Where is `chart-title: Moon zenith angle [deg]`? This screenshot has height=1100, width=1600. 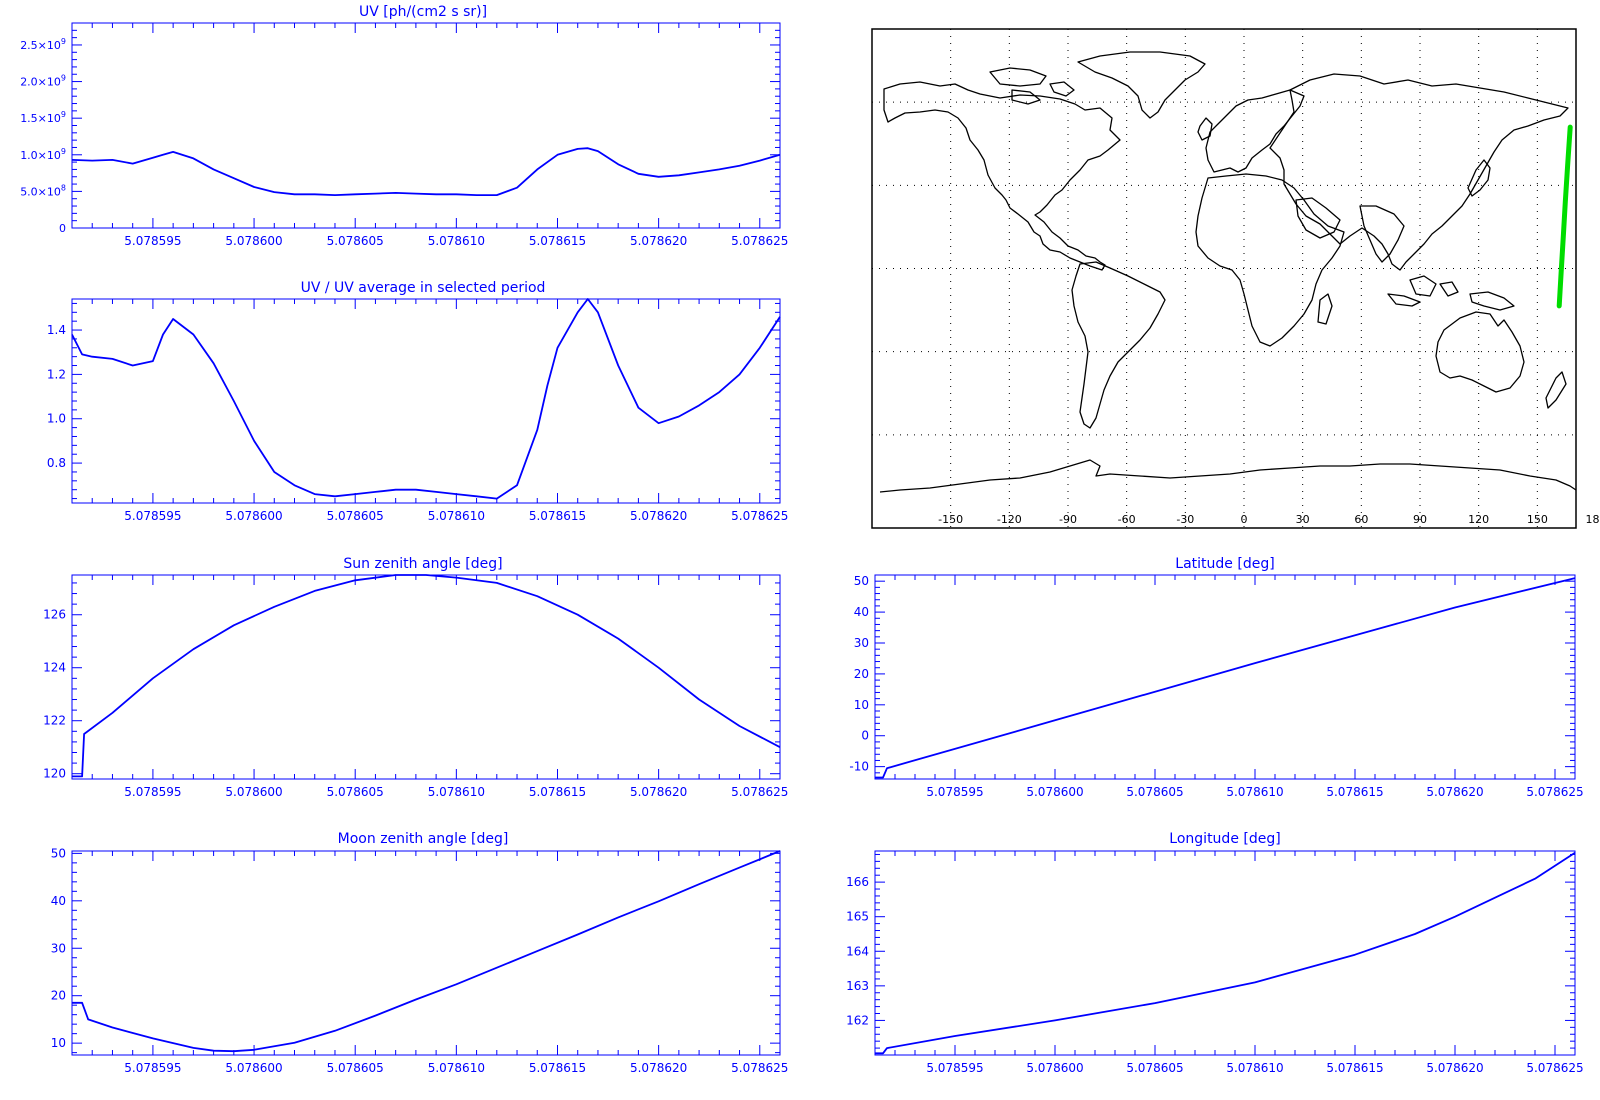
chart-title: Moon zenith angle [deg] is located at coordinates (423, 839).